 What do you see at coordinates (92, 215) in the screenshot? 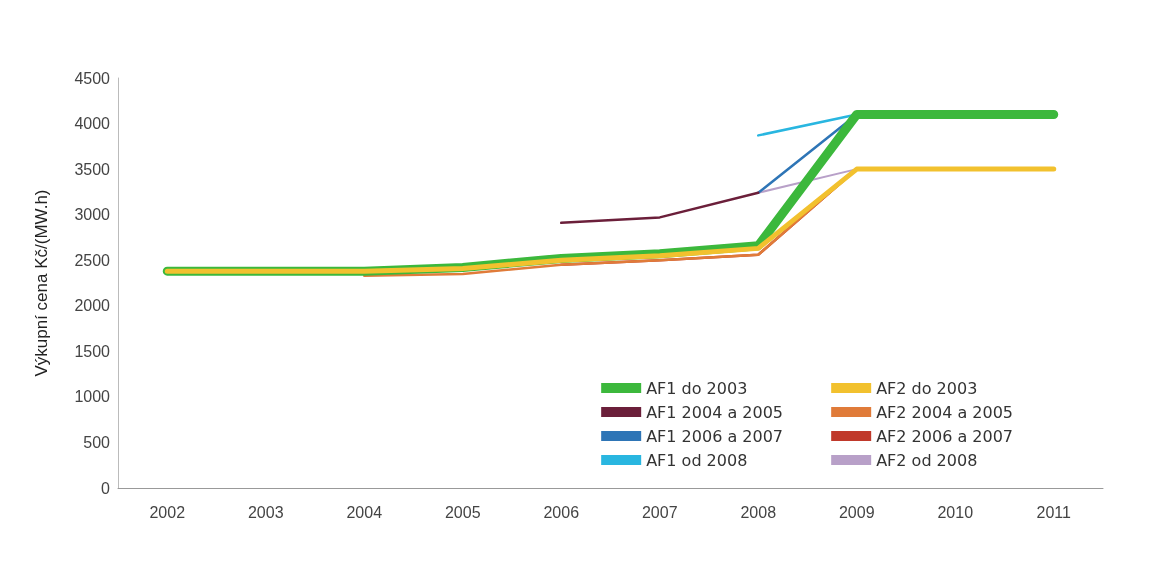
I see `y-tick-label: 3000` at bounding box center [92, 215].